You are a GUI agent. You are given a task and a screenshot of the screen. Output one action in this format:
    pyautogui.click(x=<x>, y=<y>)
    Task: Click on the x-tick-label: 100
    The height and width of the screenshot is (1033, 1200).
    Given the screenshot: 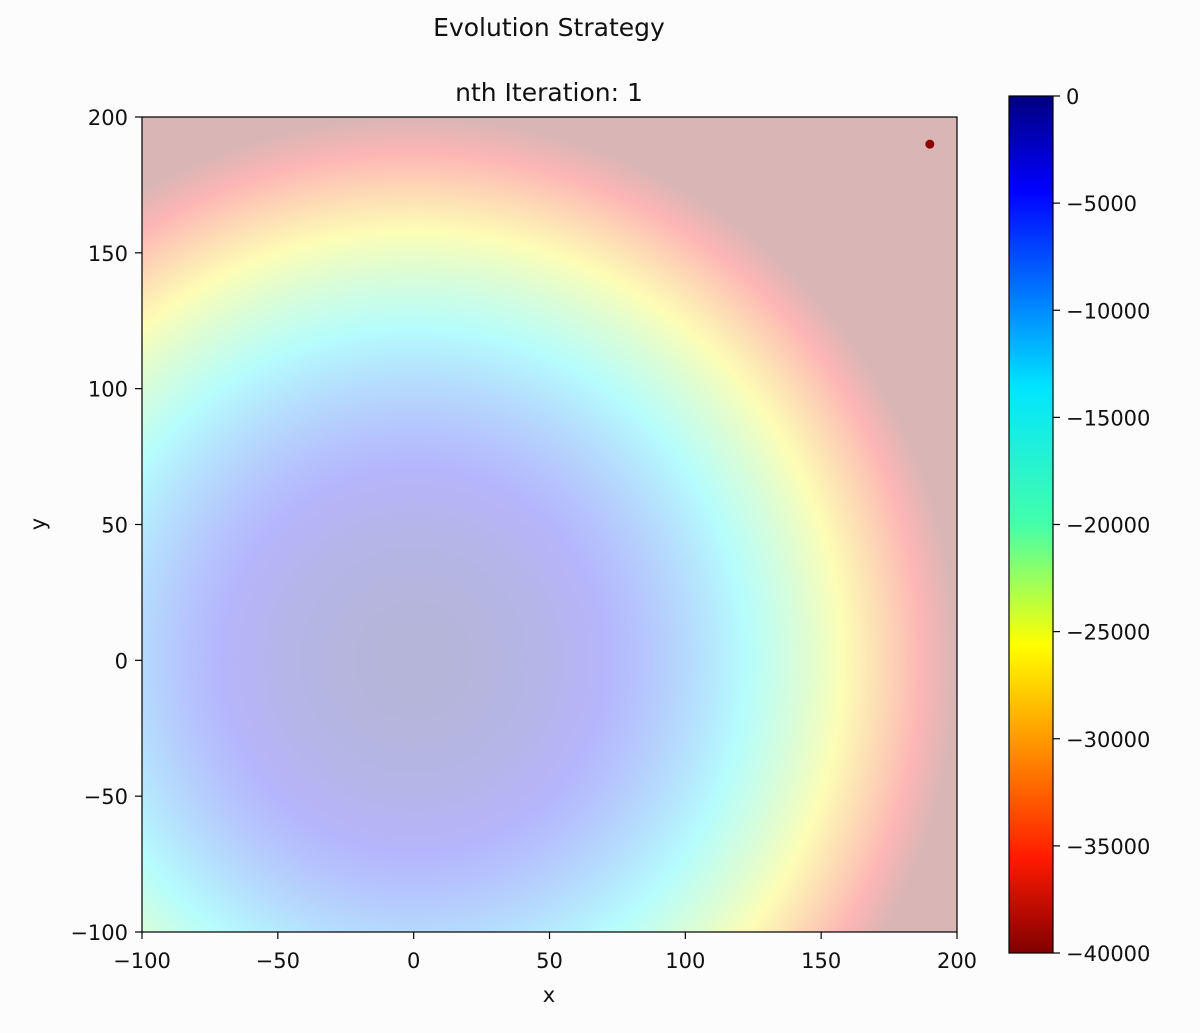 What is the action you would take?
    pyautogui.click(x=685, y=961)
    